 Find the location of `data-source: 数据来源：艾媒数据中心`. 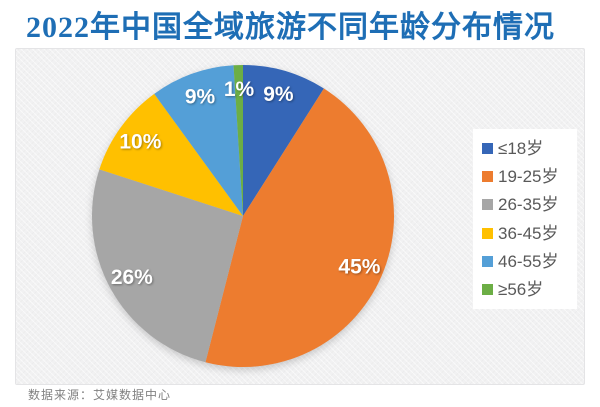

data-source: 数据来源：艾媒数据中心 is located at coordinates (100, 395).